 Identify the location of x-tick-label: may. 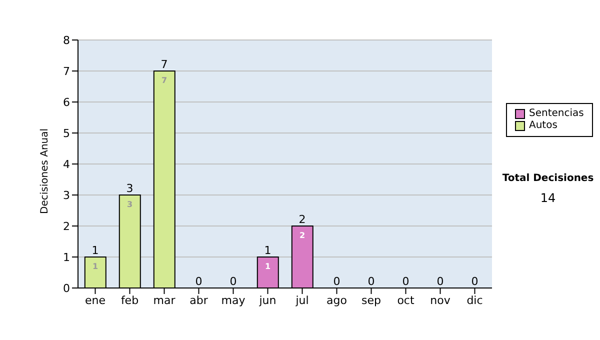
(233, 300).